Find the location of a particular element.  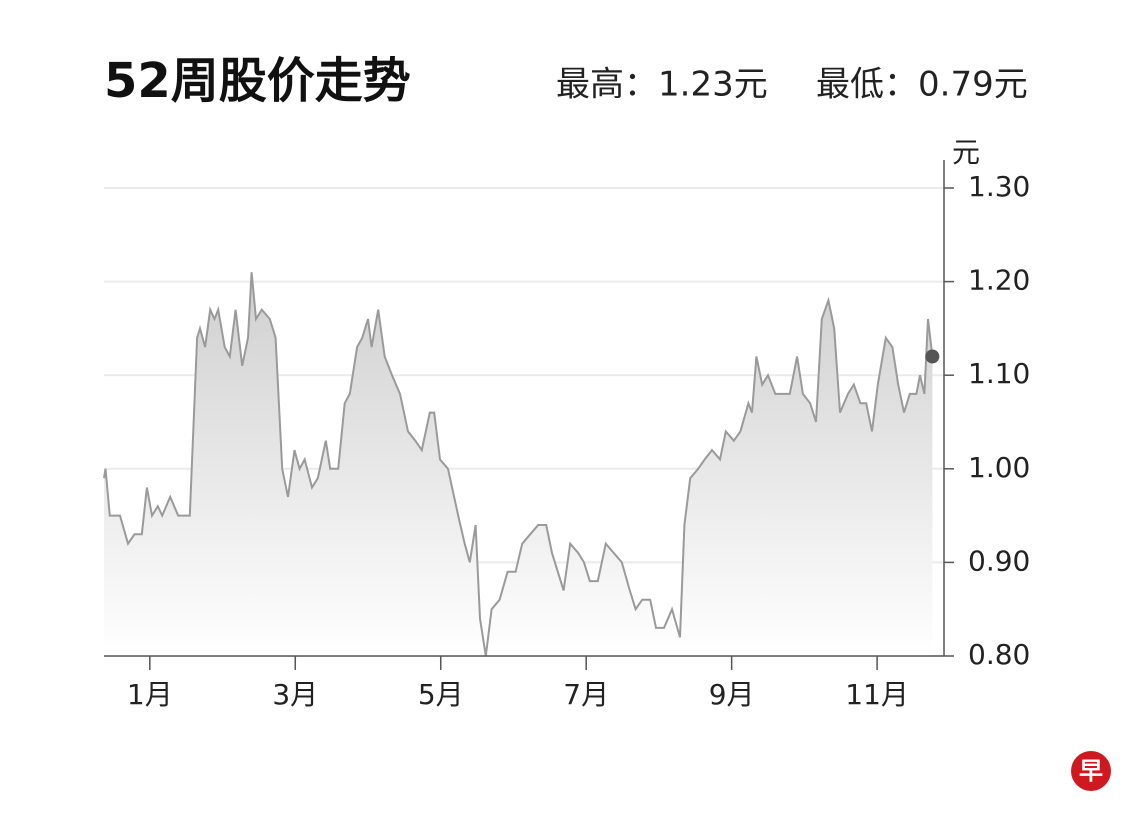

logo: 早 is located at coordinates (1091, 771).